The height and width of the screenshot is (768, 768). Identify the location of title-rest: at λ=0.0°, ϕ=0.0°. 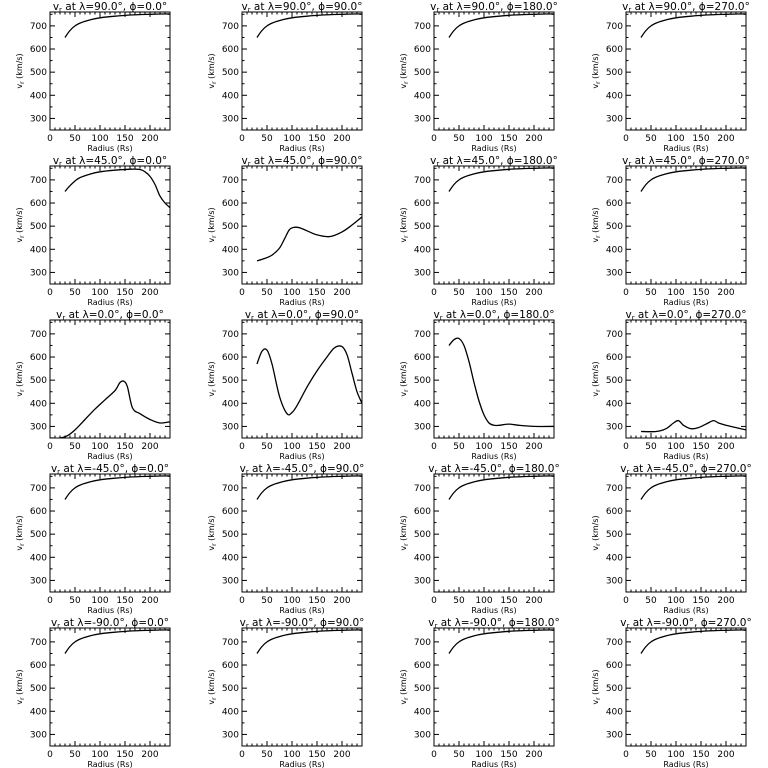
(114, 315).